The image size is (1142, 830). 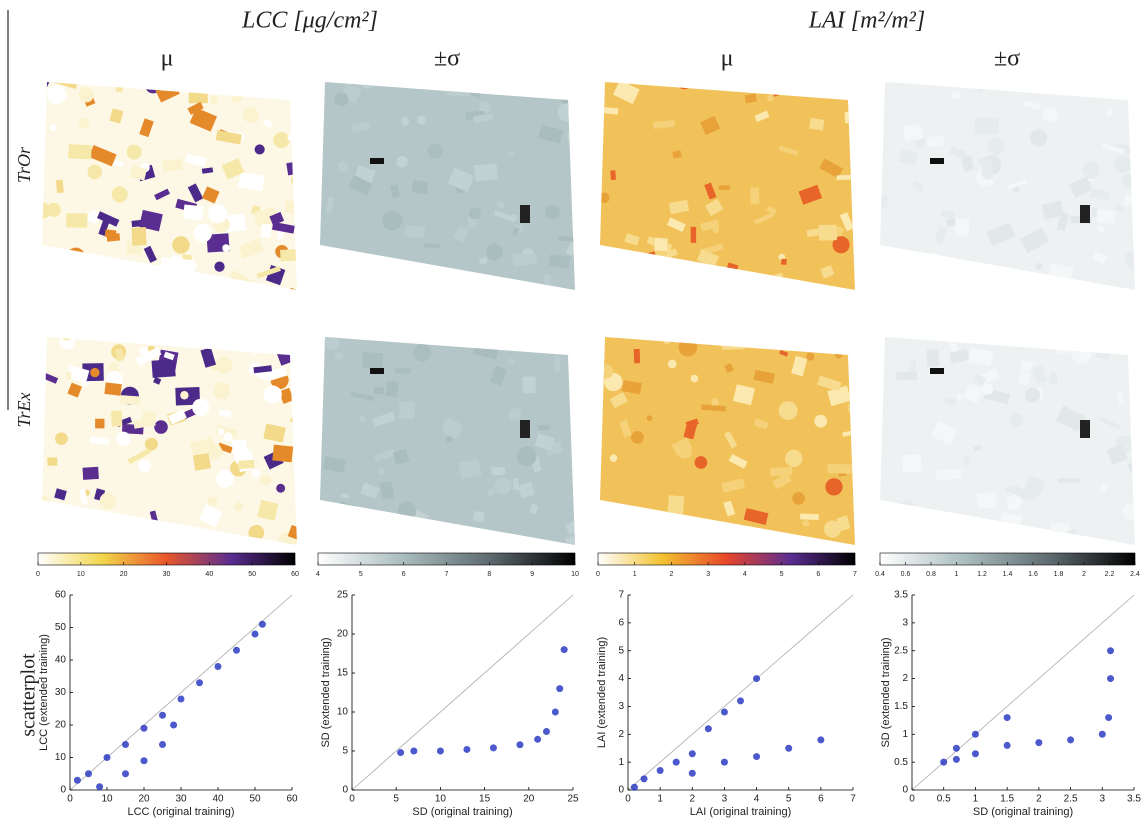 What do you see at coordinates (931, 574) in the screenshot?
I see `colorbar-tick-label: 0.8` at bounding box center [931, 574].